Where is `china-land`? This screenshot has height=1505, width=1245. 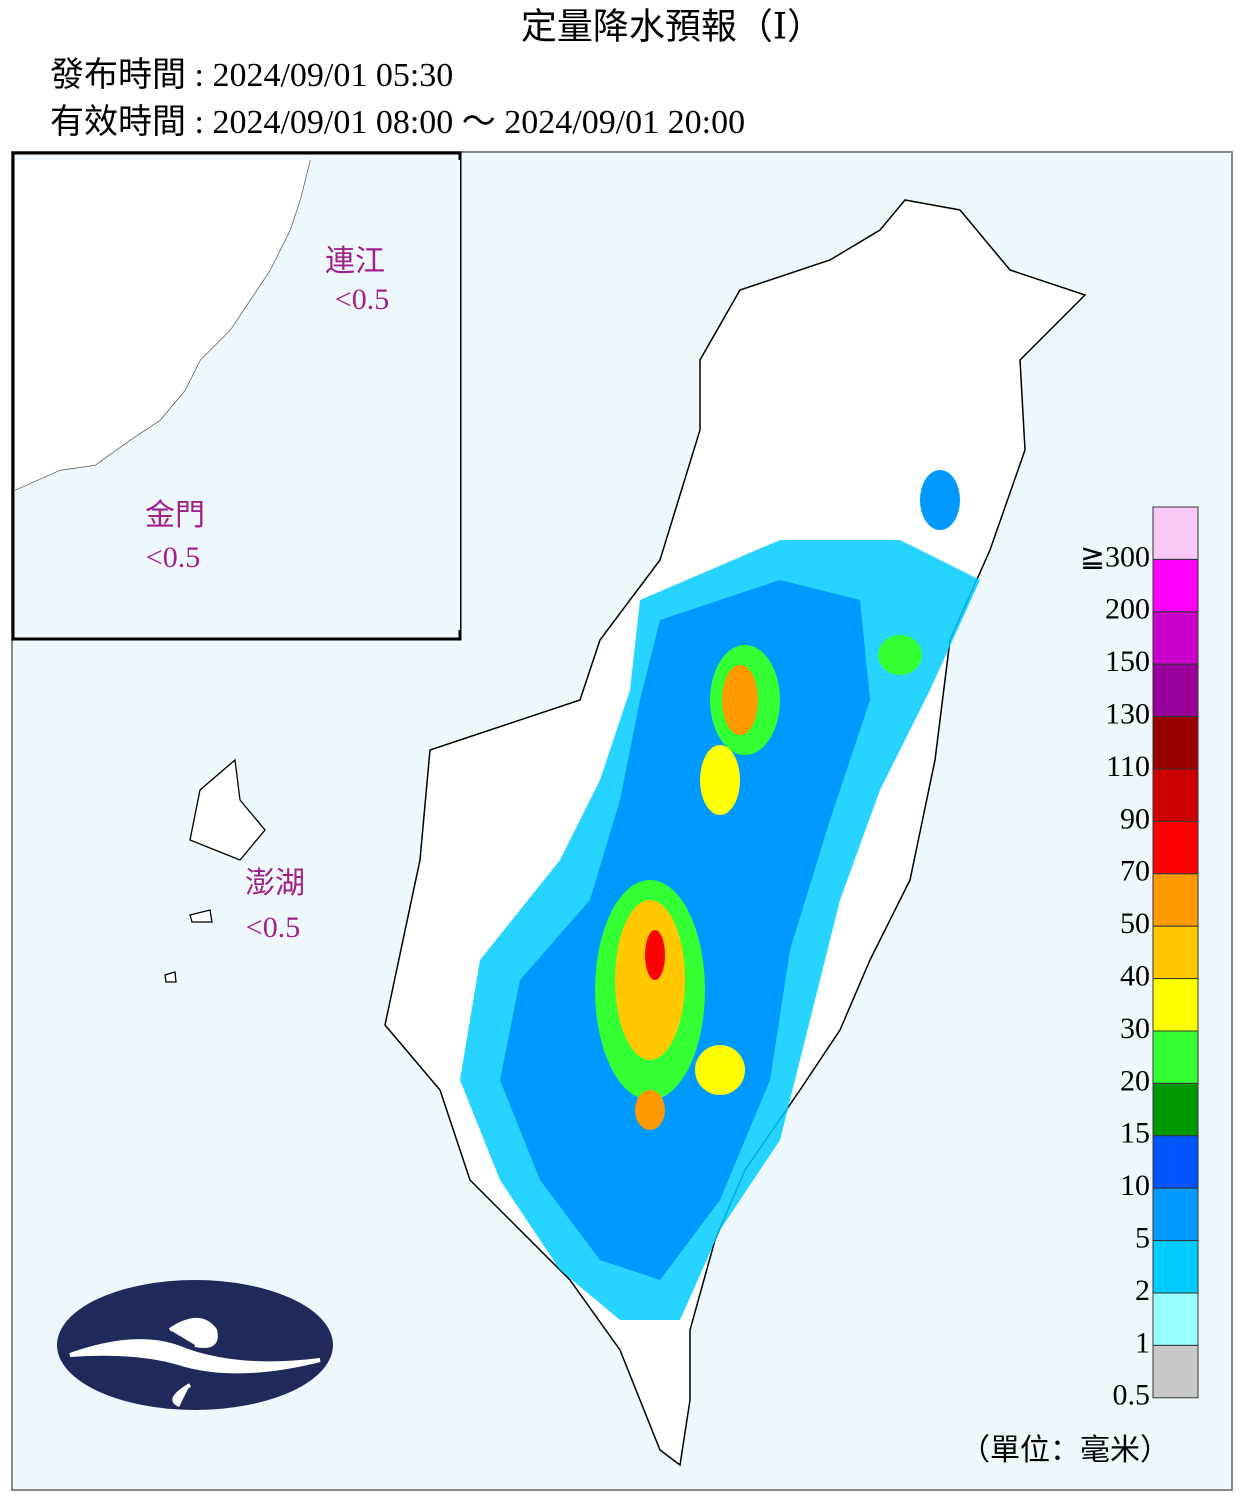
china-land is located at coordinates (162, 325).